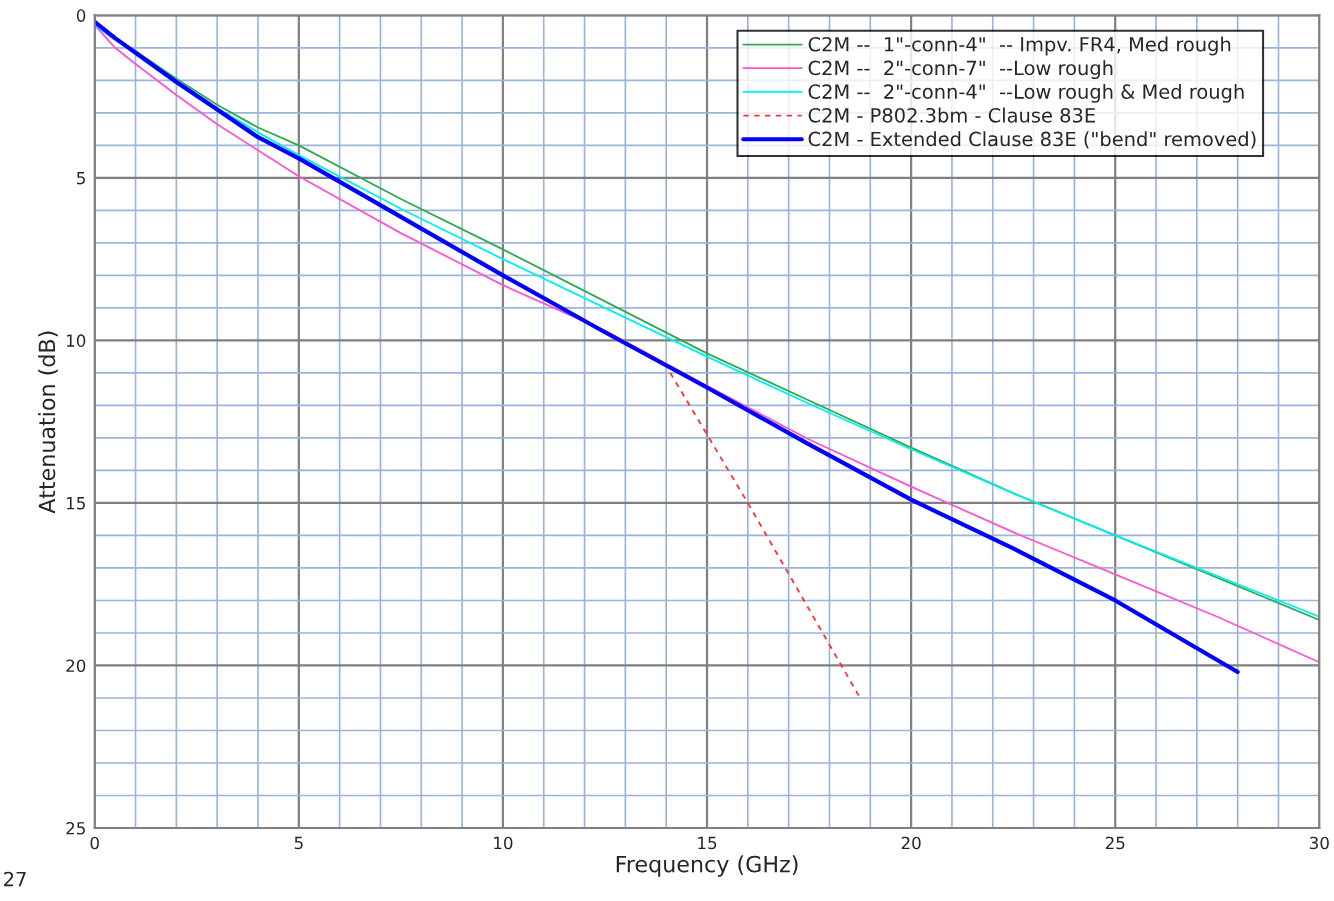 This screenshot has height=901, width=1334. Describe the element at coordinates (960, 70) in the screenshot. I see `legend-label: C2M -- 2"-conn-7" --Low rough` at that location.